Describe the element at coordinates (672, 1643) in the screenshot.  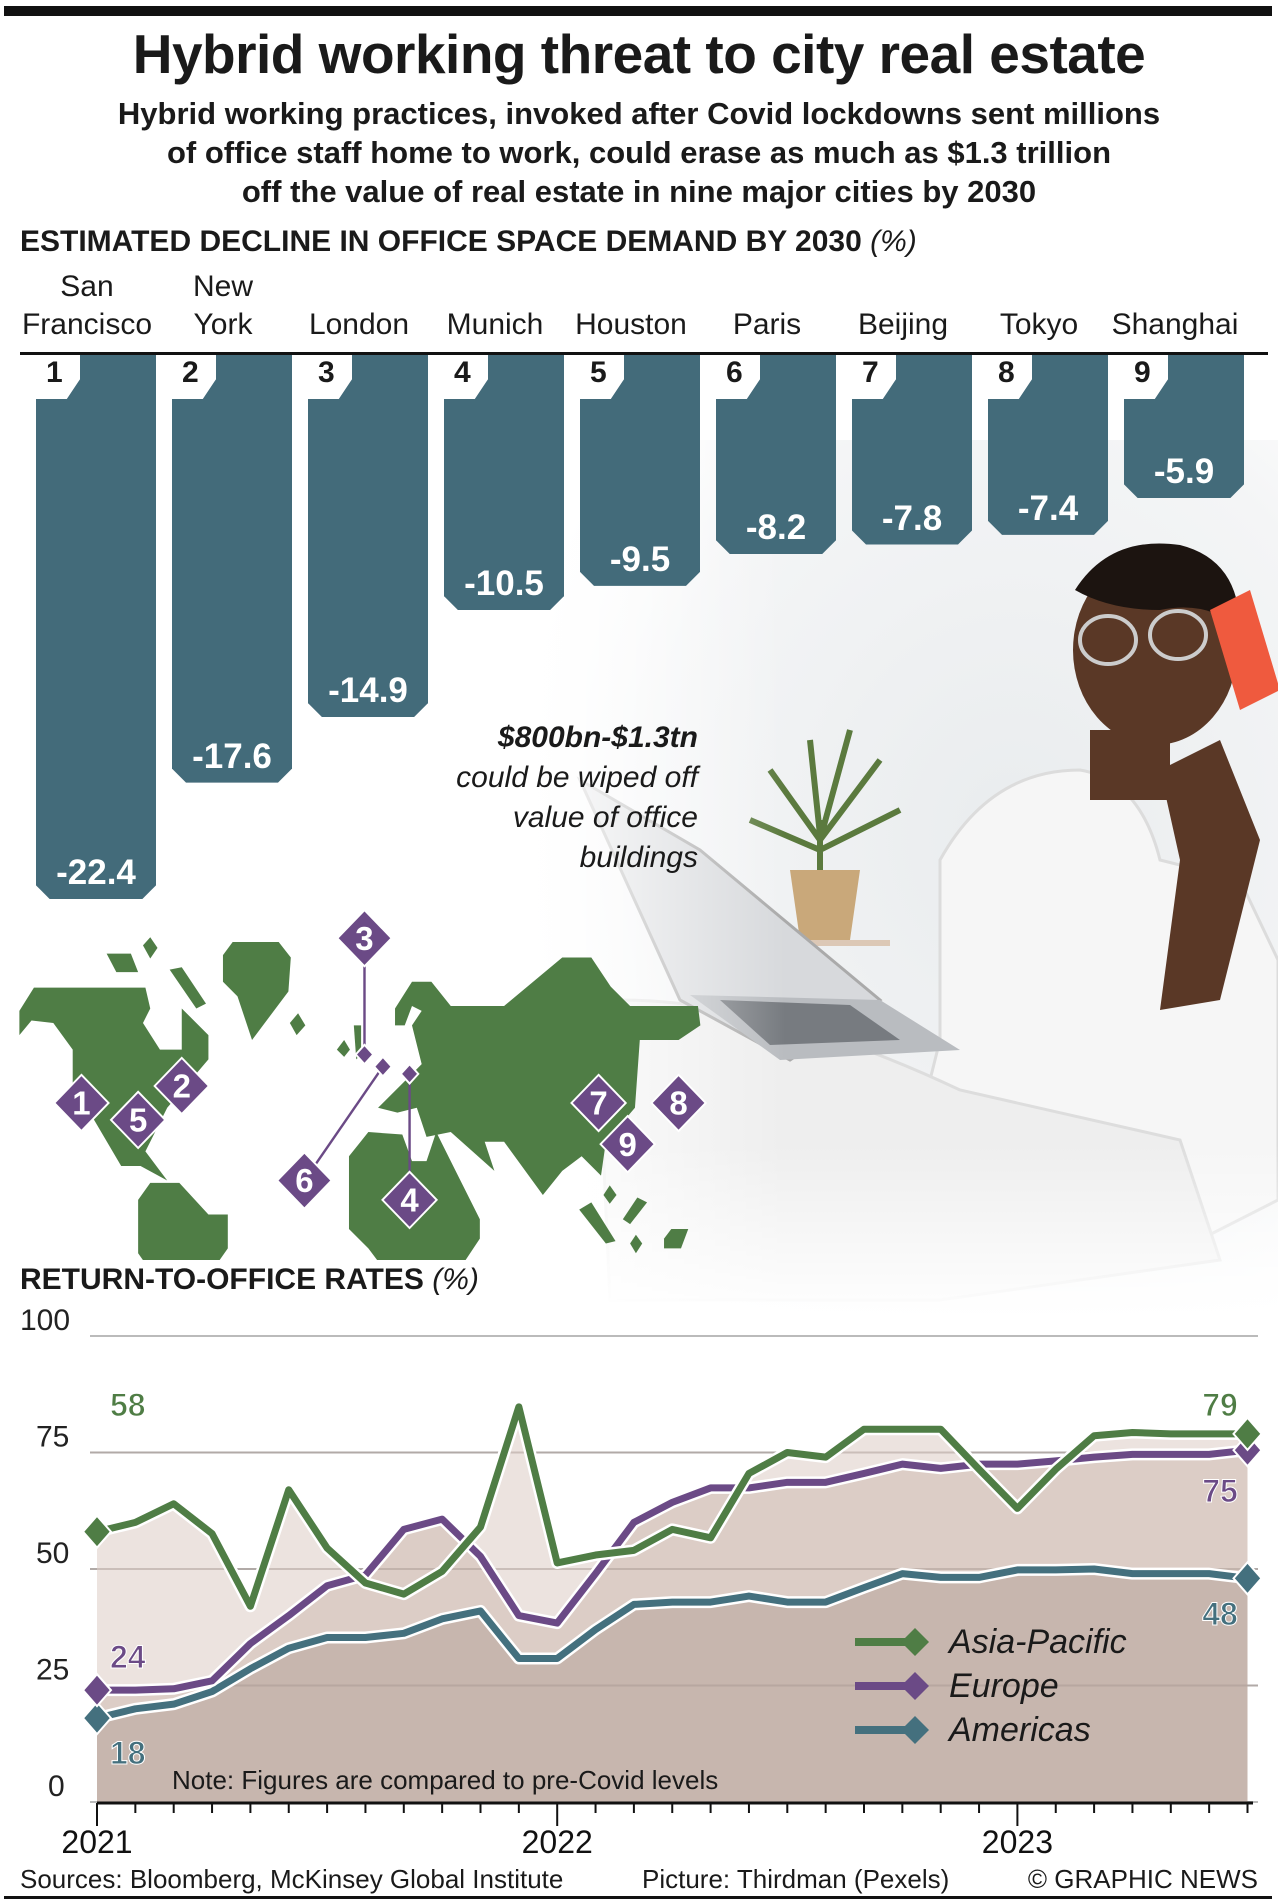
I see `series-line-americas` at that location.